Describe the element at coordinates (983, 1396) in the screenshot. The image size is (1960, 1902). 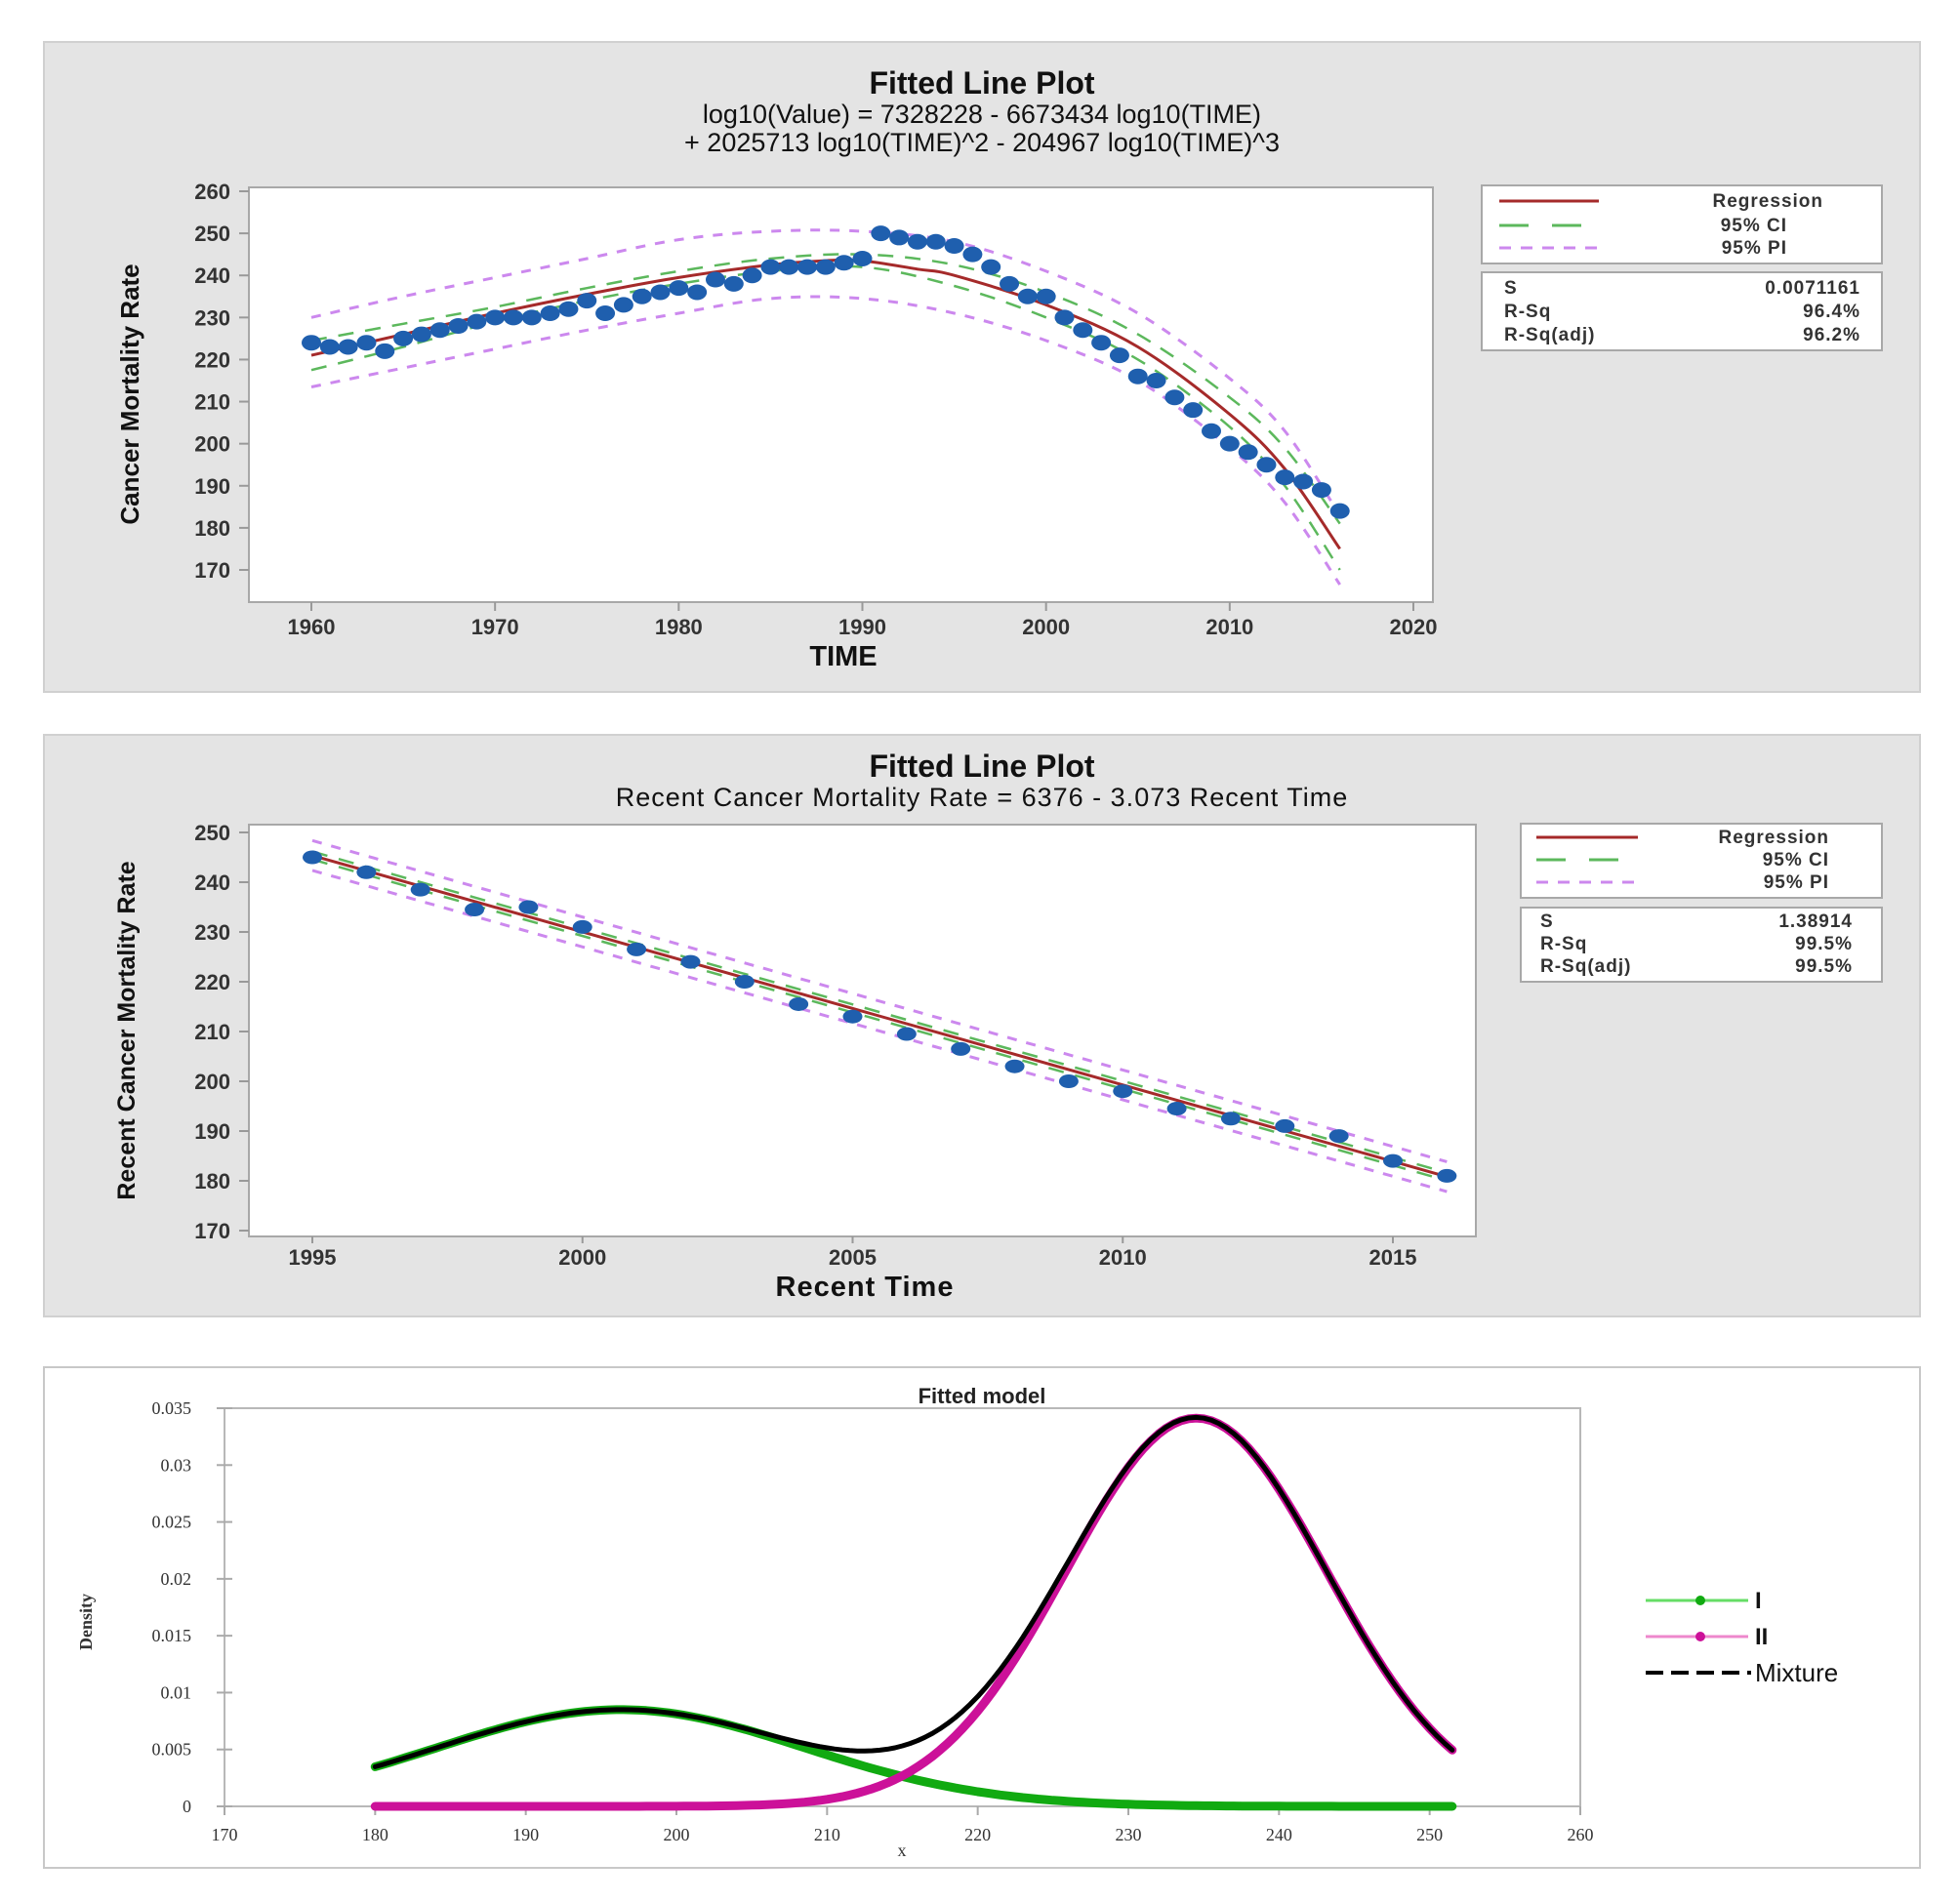
I see `chart-3-title: Fitted model` at that location.